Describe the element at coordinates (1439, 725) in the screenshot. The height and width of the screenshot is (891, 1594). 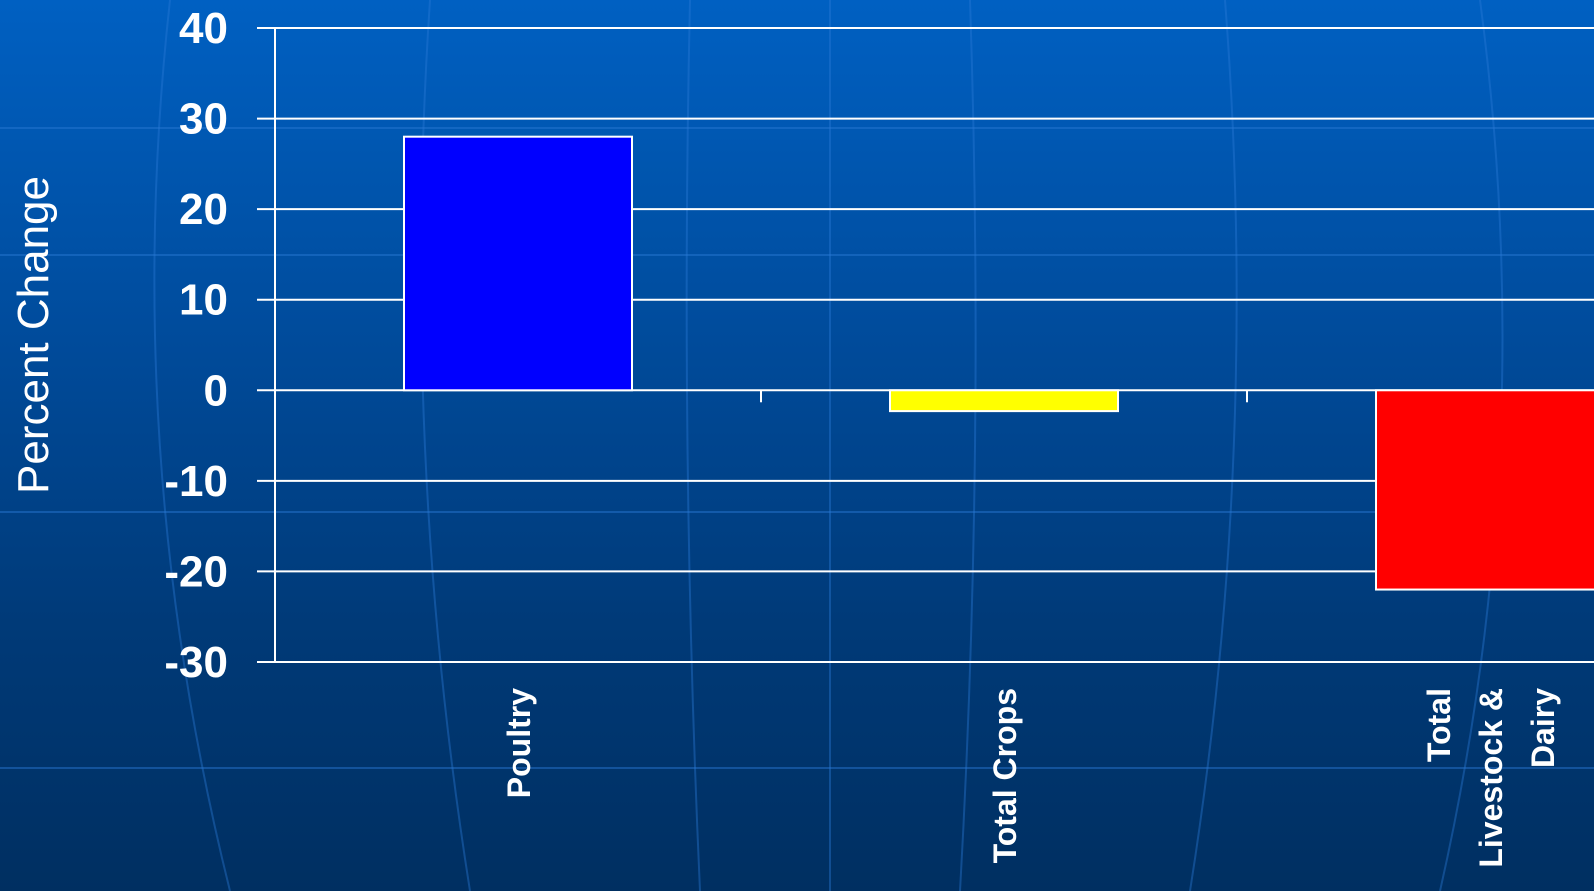
I see `x-category-label: Total` at that location.